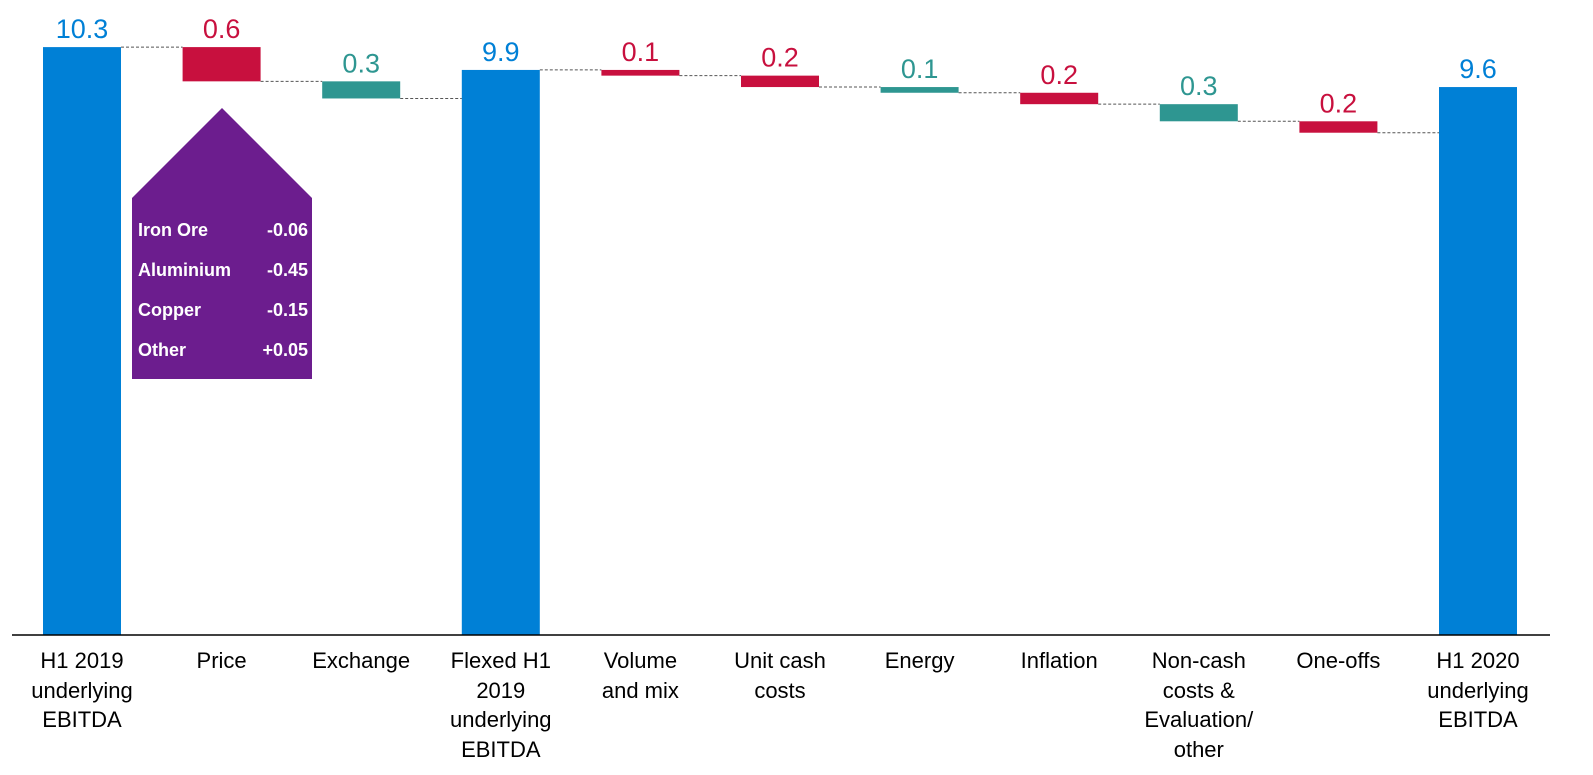 This screenshot has width=1593, height=775. Describe the element at coordinates (641, 52) in the screenshot. I see `value-label-4: 0.1` at that location.